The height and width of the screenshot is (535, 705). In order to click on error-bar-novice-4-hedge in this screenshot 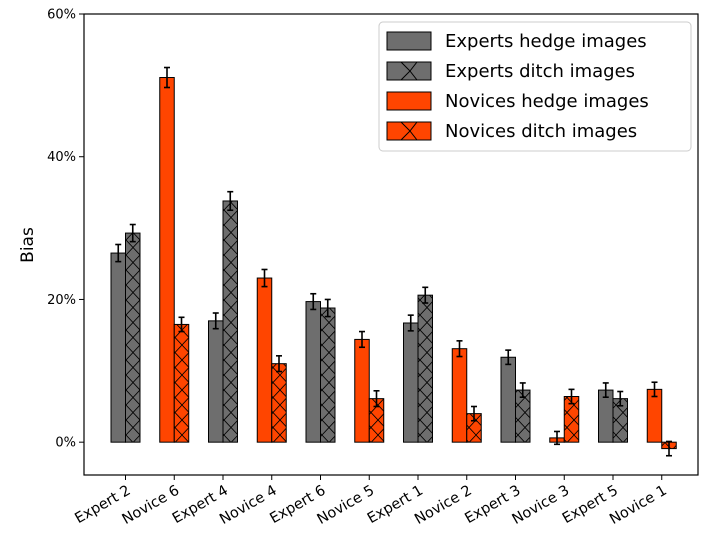, I will do `click(264, 278)`.